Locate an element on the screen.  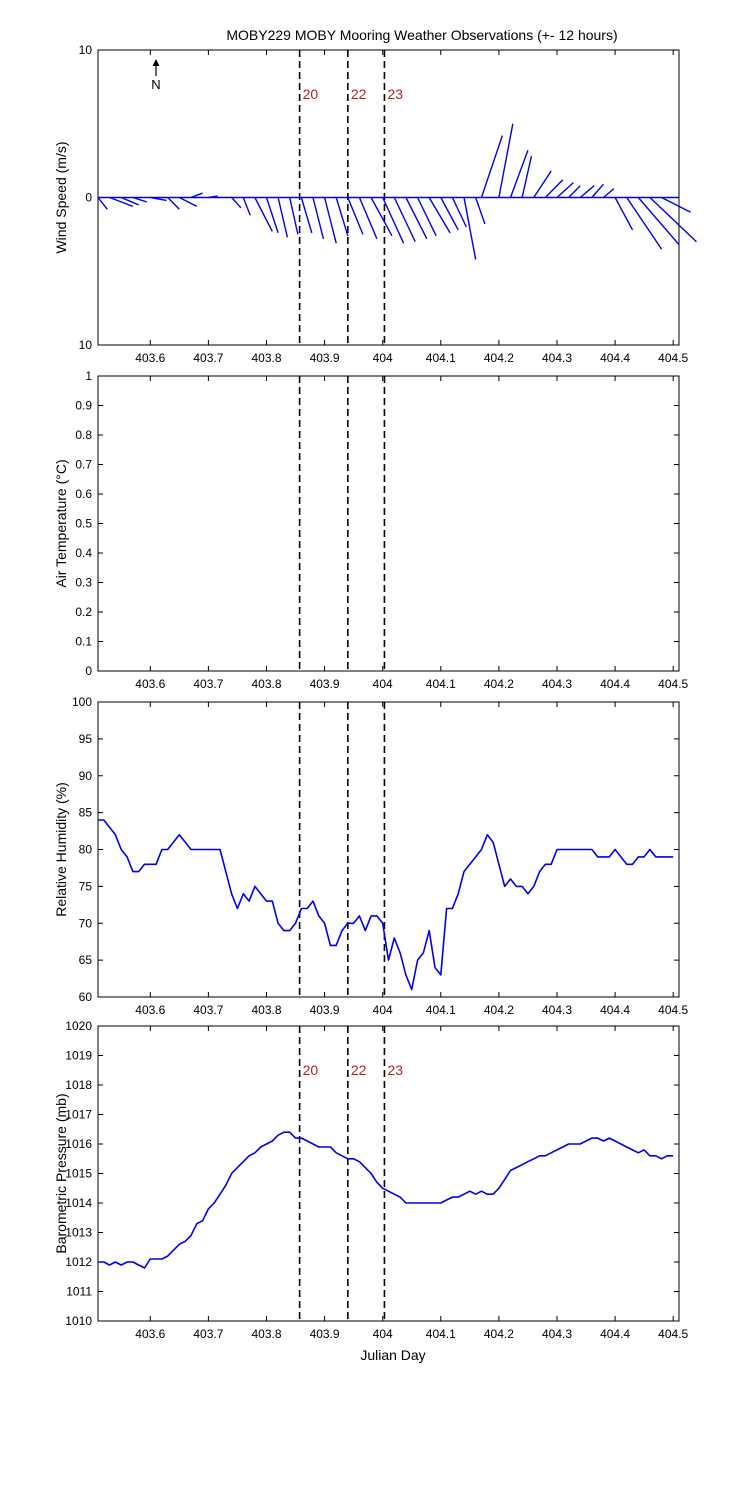
y-axis-label: Wind Speed (m/s) is located at coordinates (61, 197).